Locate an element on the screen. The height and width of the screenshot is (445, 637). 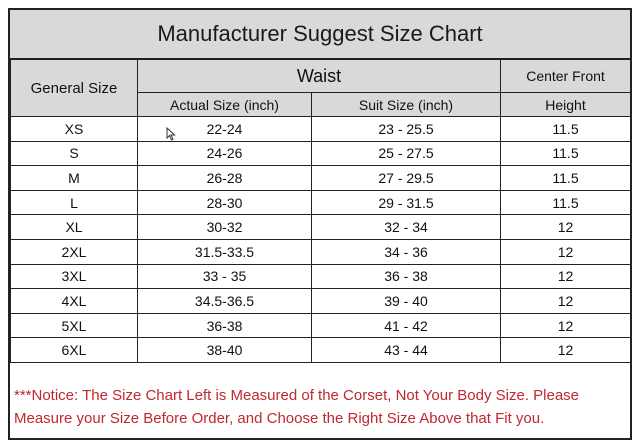
table-row: 6XL 38-40 43 - 44 12 is located at coordinates (320, 350).